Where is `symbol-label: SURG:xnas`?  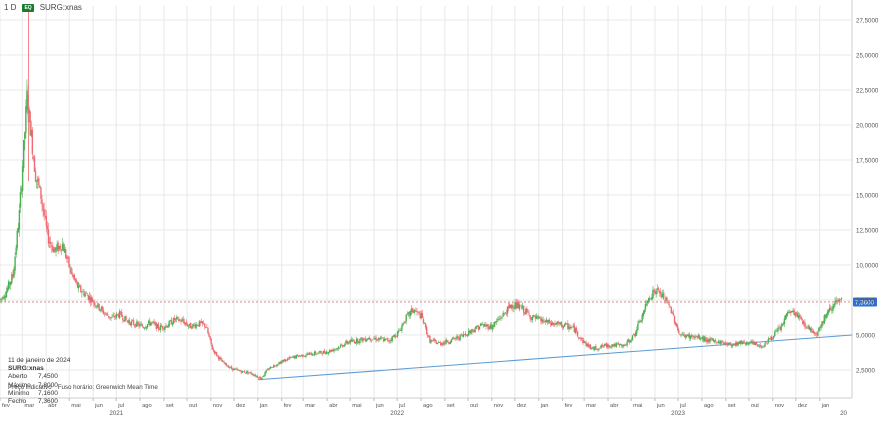
symbol-label: SURG:xnas is located at coordinates (60, 7).